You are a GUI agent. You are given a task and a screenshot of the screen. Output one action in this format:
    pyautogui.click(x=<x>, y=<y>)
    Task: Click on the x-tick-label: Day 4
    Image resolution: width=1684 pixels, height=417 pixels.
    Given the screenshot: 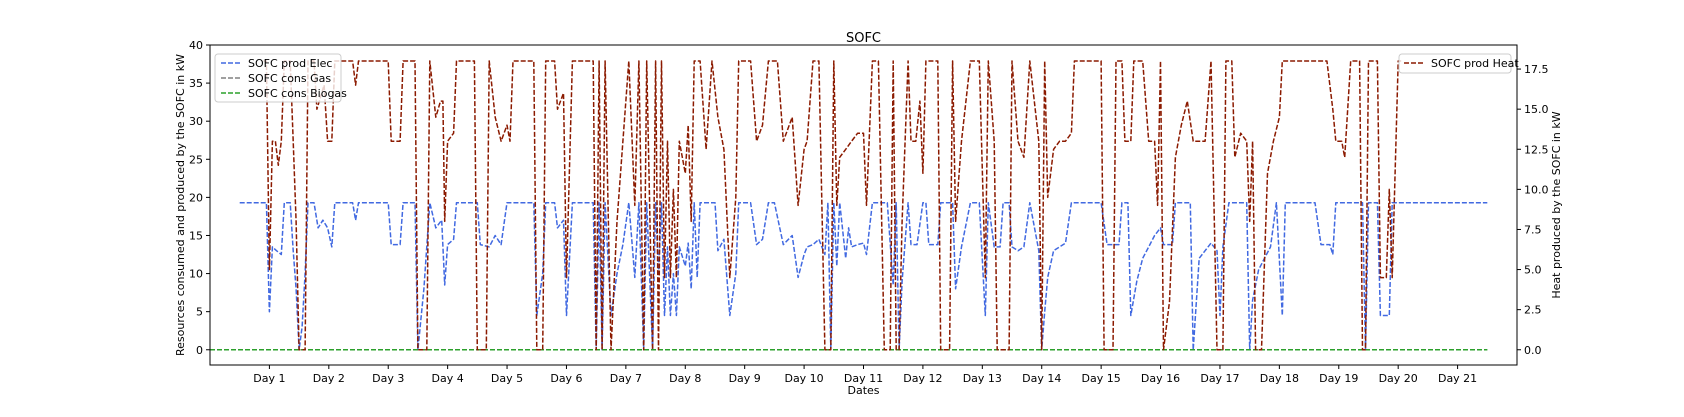 What is the action you would take?
    pyautogui.click(x=448, y=378)
    